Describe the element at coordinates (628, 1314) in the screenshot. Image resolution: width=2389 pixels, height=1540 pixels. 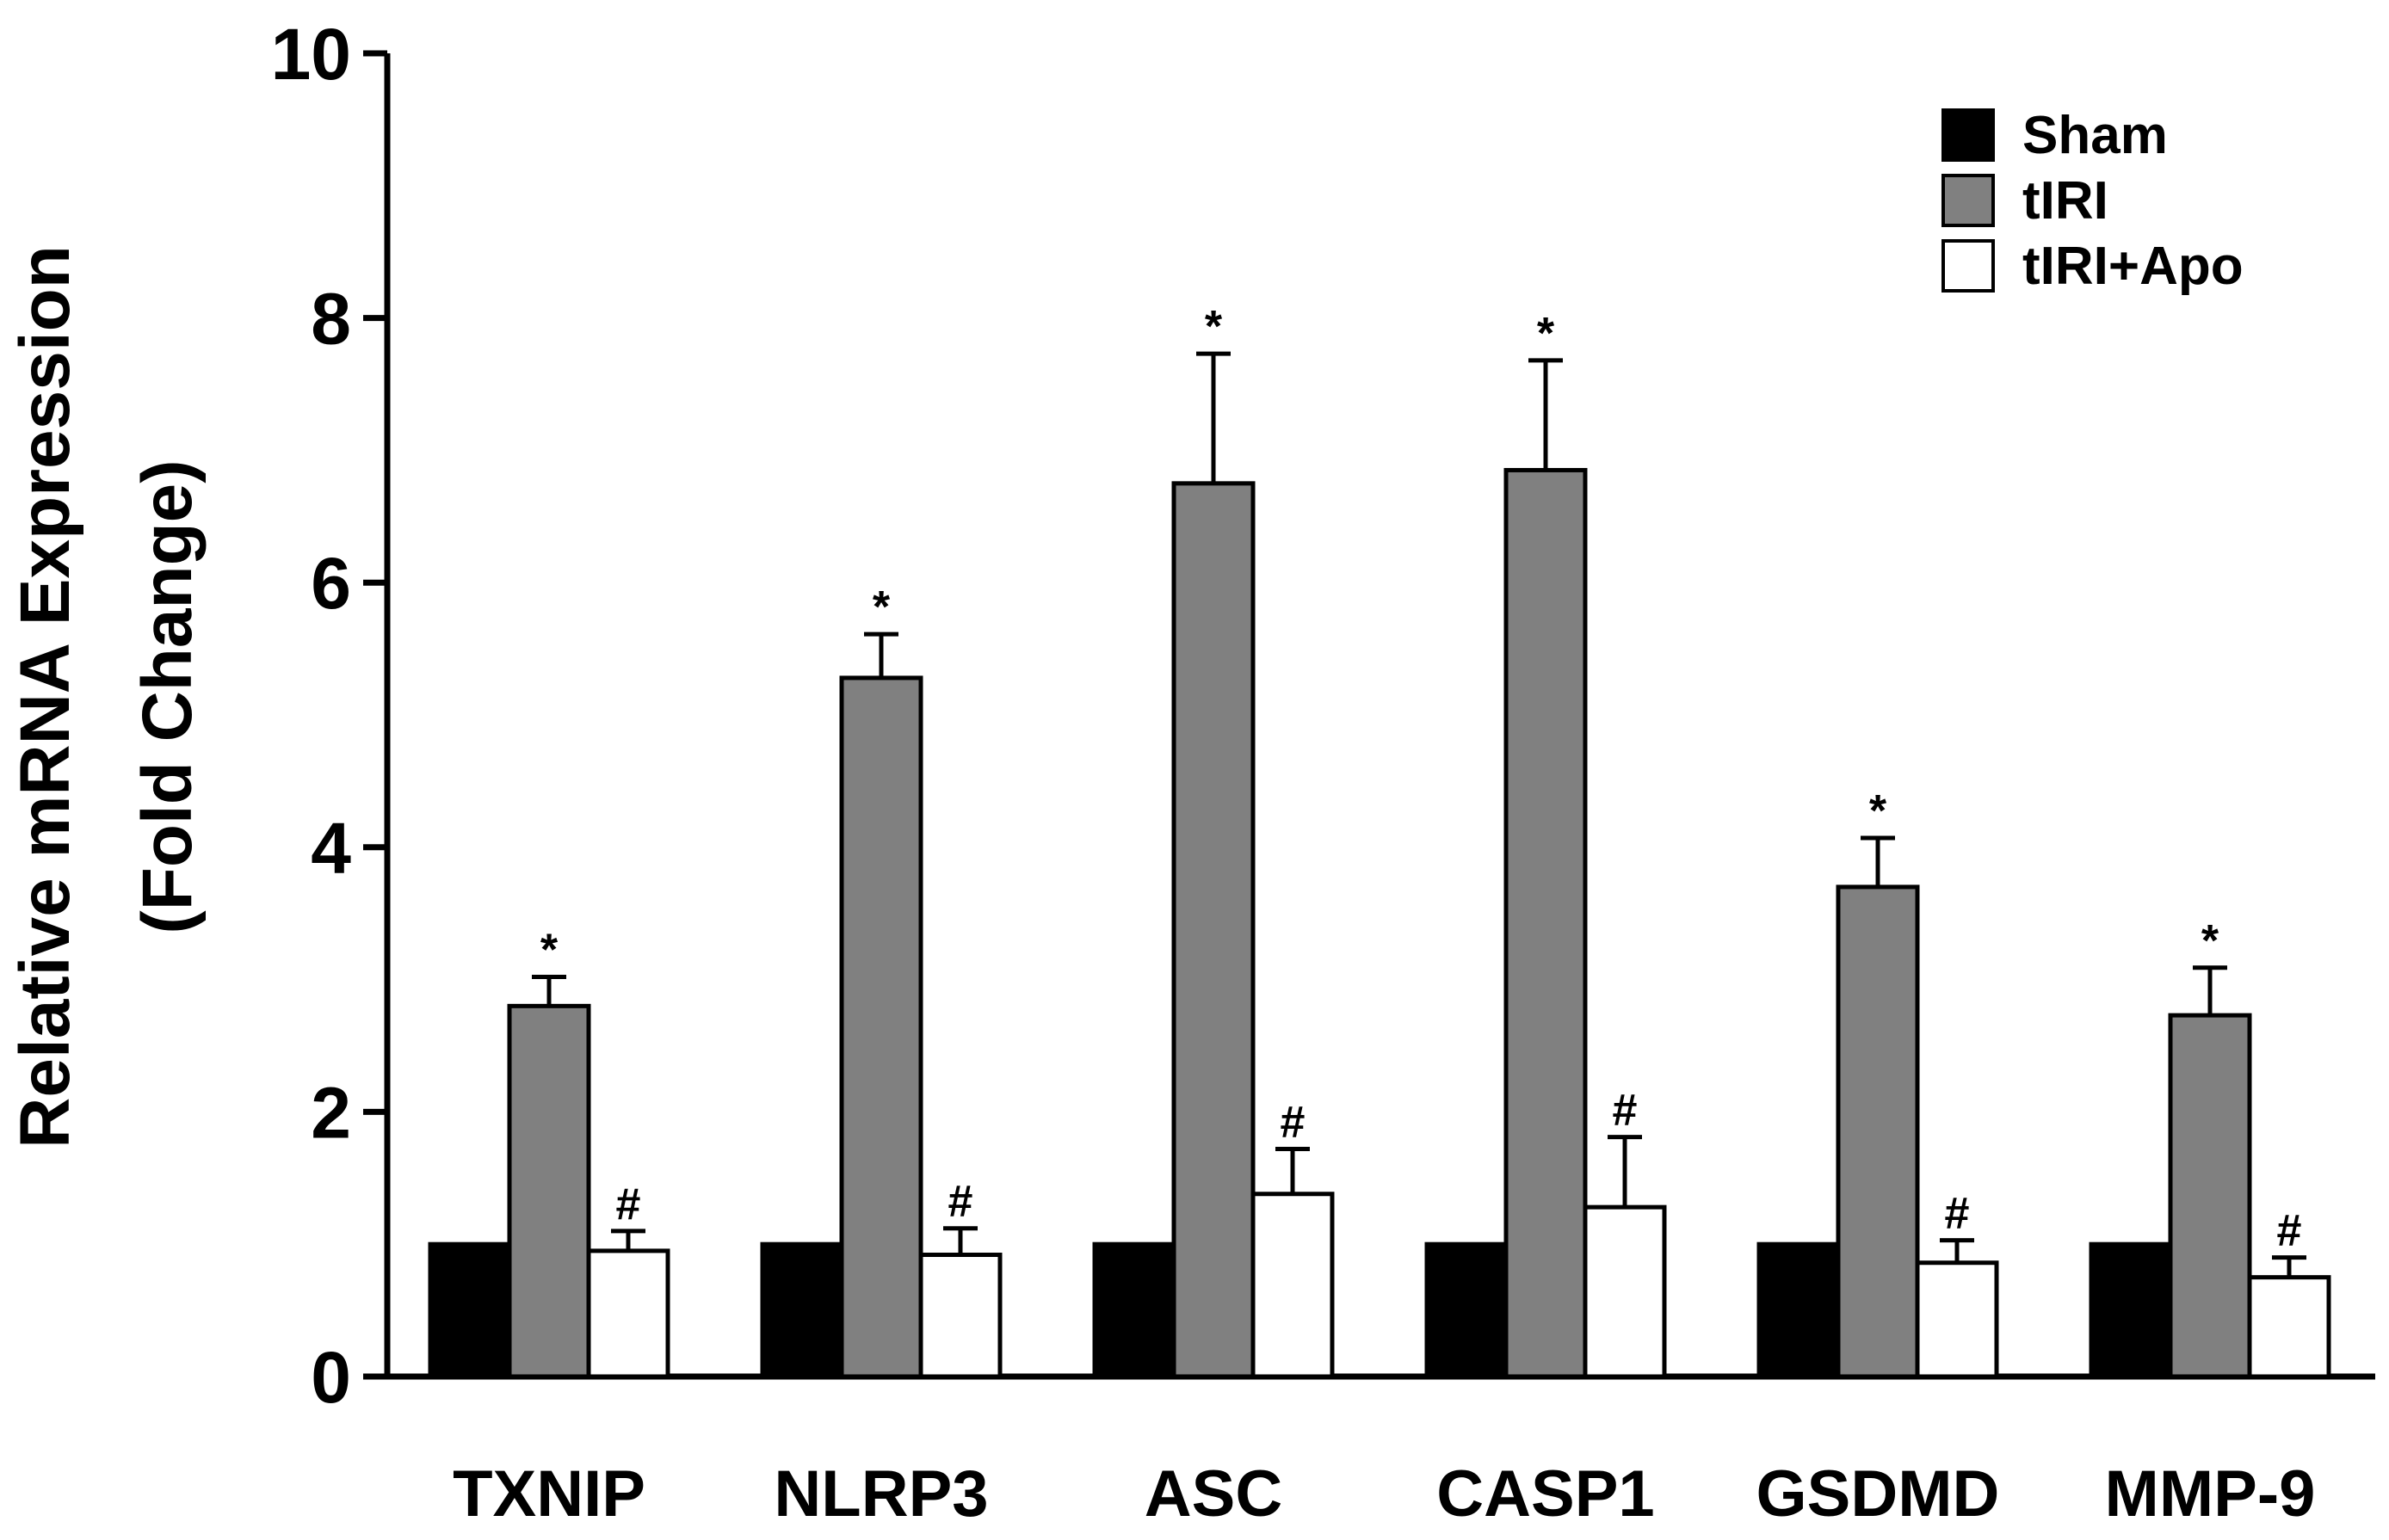
I see `bar-tiri-apo-txnip` at that location.